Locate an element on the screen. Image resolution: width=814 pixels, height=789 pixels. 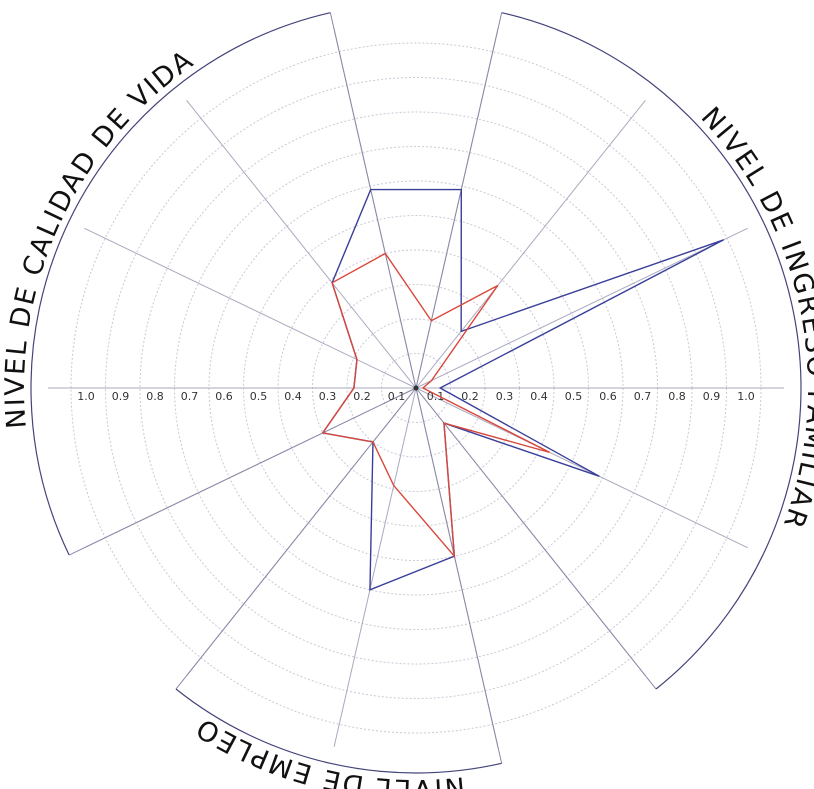
radar-line is located at coordinates (435, 405).